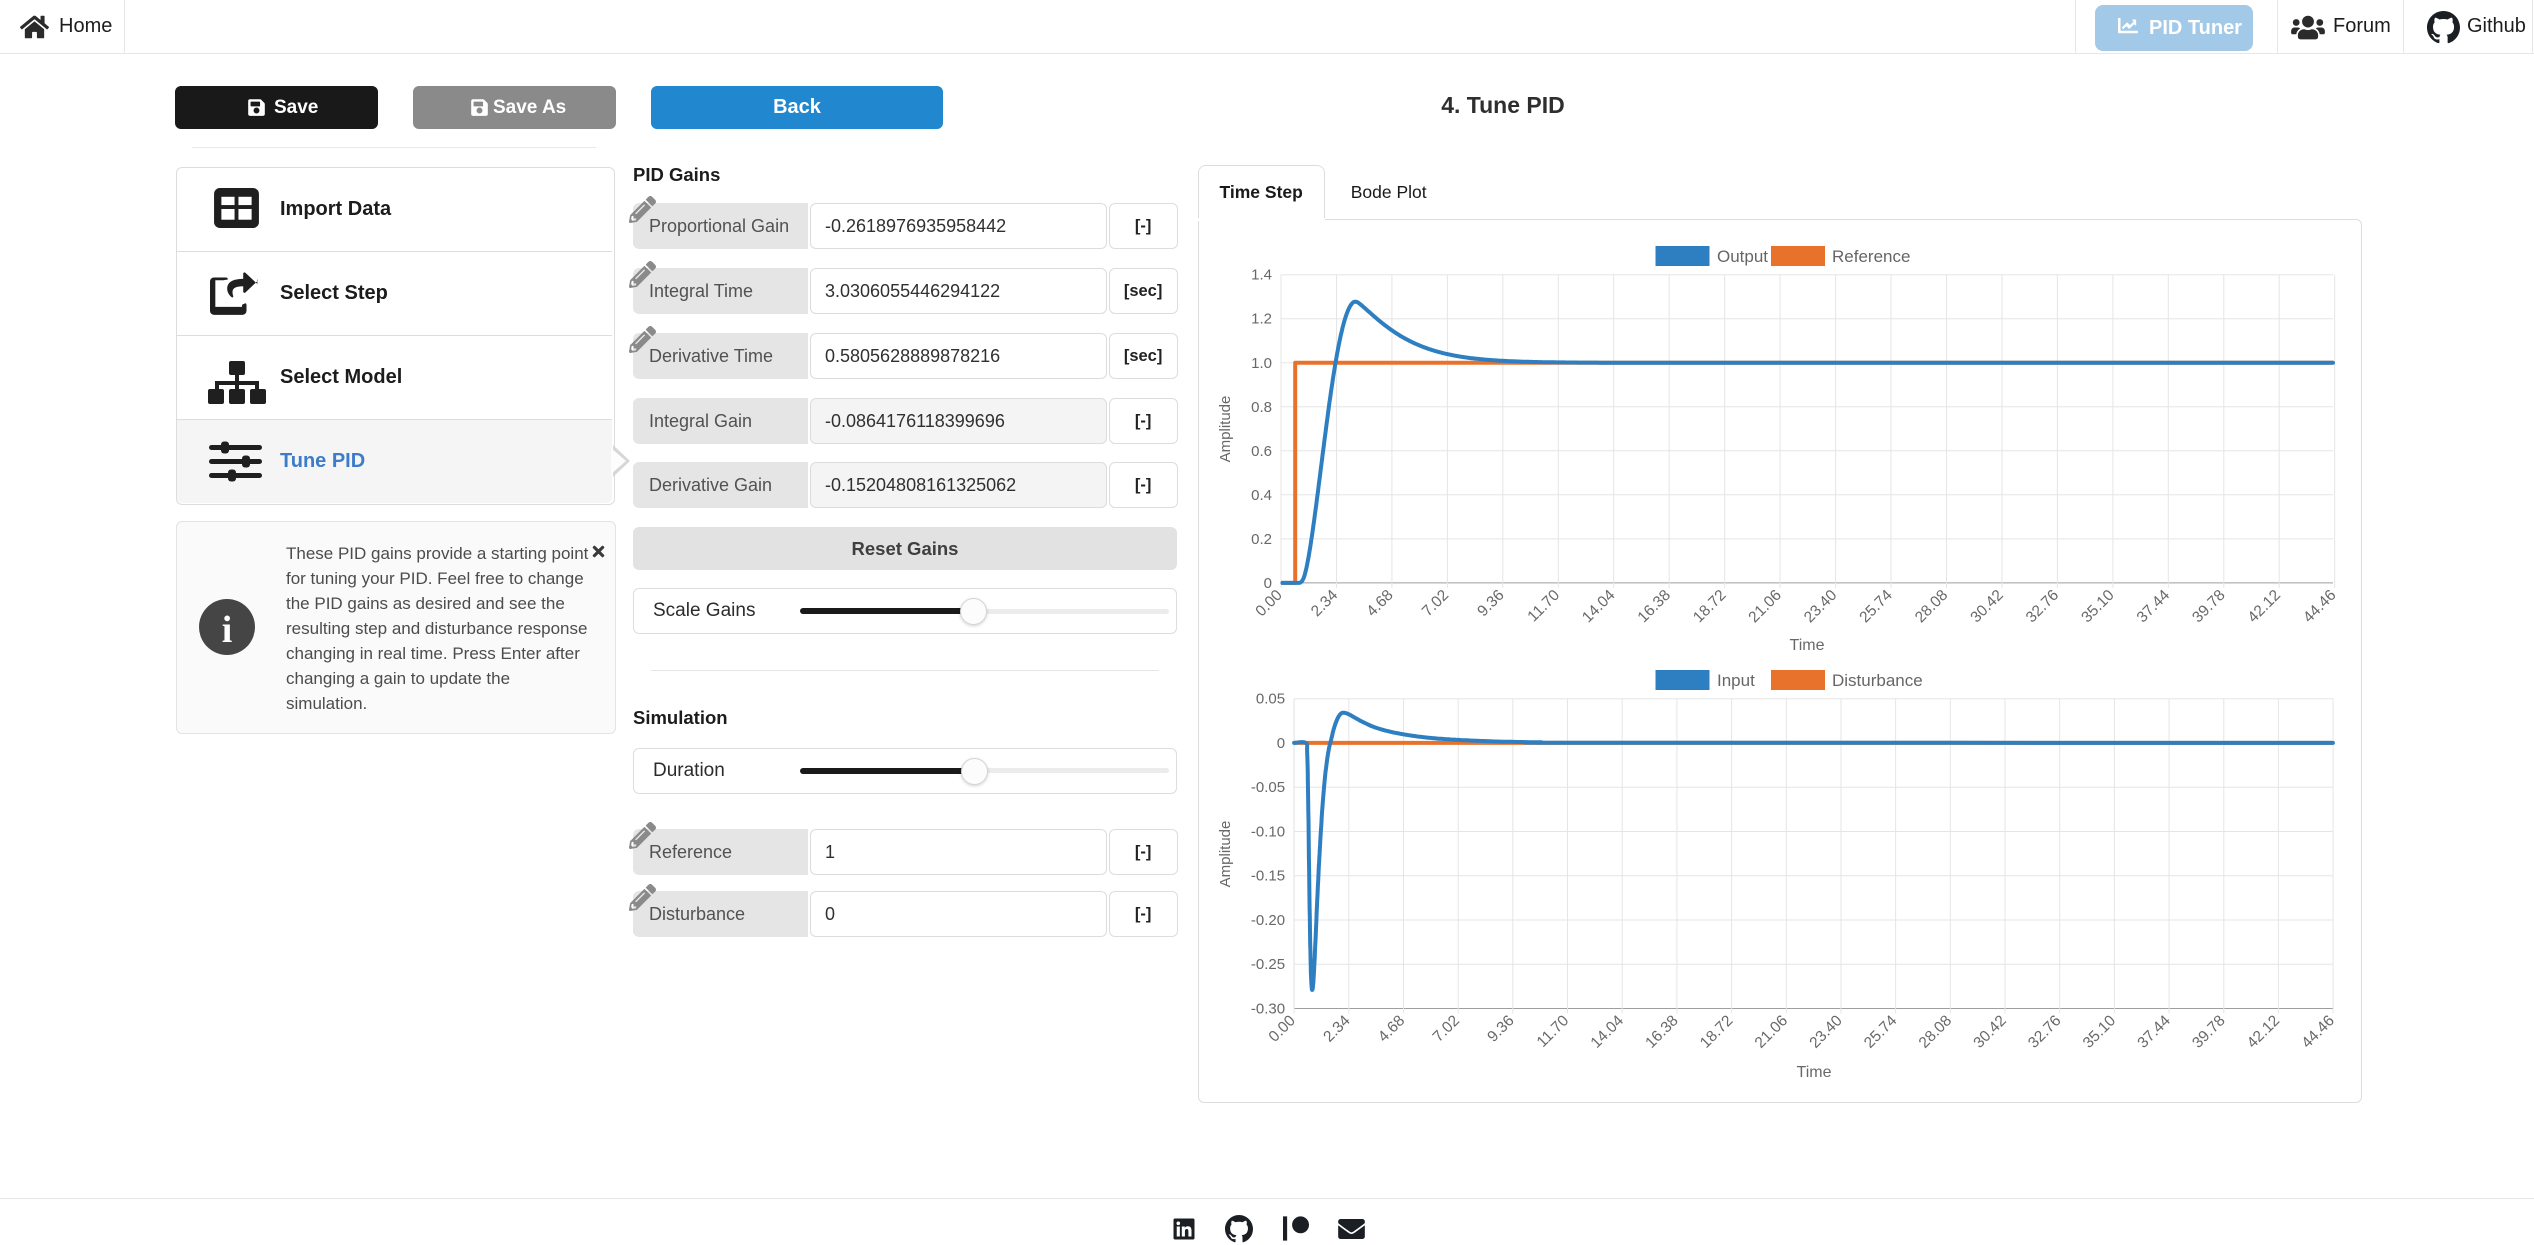 The height and width of the screenshot is (1245, 2534). What do you see at coordinates (1261, 451) in the screenshot?
I see `svg-text: 0.6` at bounding box center [1261, 451].